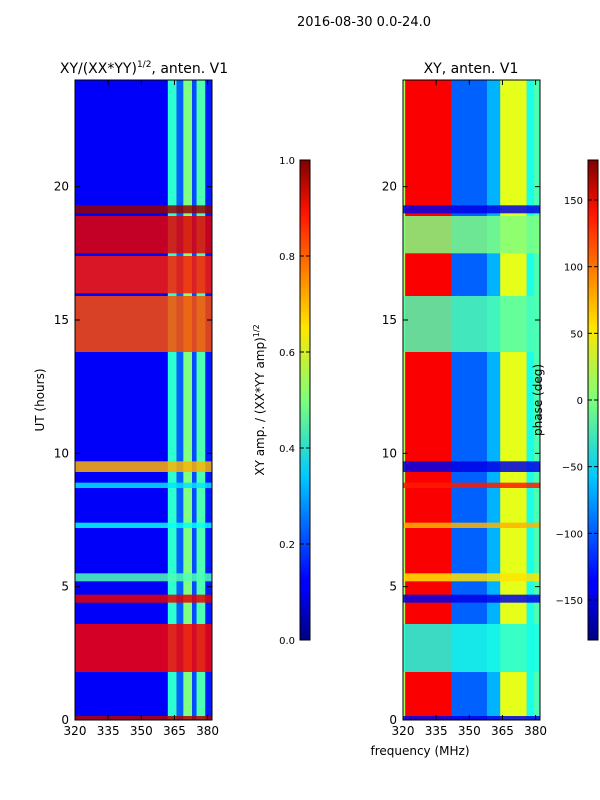 This screenshot has width=600, height=800. What do you see at coordinates (144, 65) in the screenshot?
I see `amp-title-sup: 1/2` at bounding box center [144, 65].